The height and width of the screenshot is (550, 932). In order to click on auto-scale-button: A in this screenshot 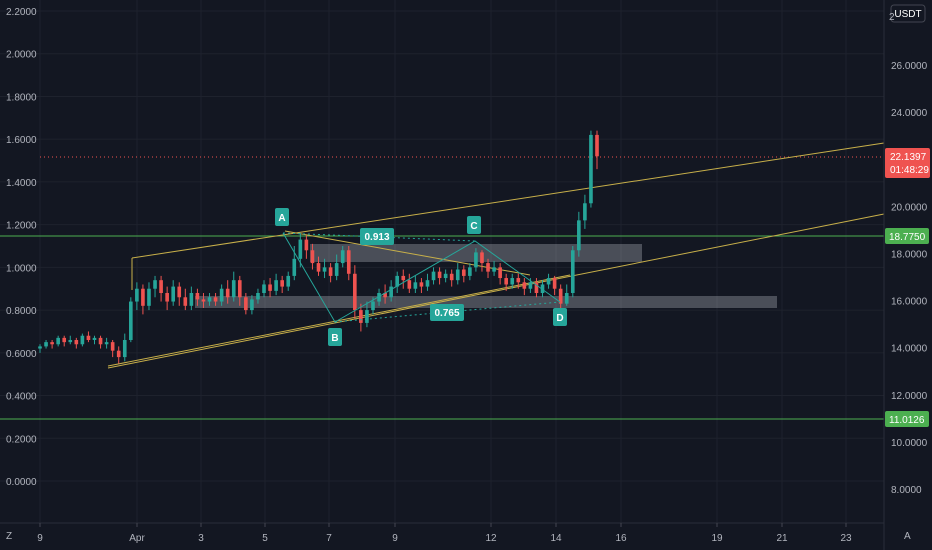, I will do `click(907, 536)`.